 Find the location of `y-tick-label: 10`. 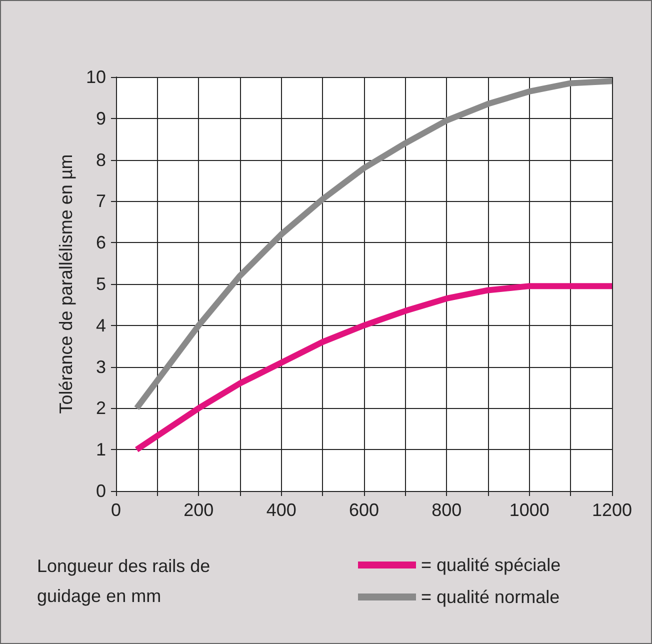

y-tick-label: 10 is located at coordinates (96, 77).